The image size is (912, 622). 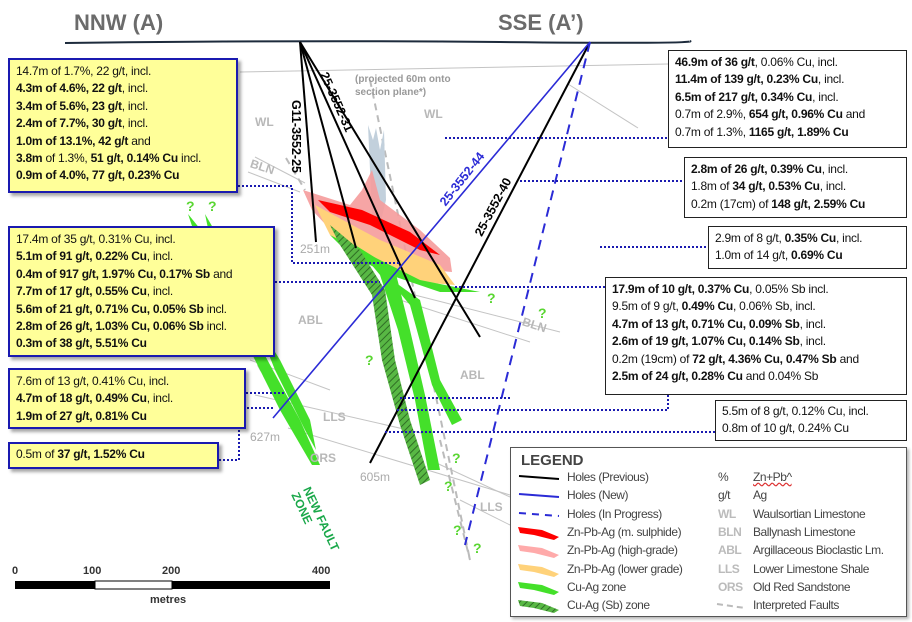 What do you see at coordinates (265, 437) in the screenshot?
I see `depth-label: 627m` at bounding box center [265, 437].